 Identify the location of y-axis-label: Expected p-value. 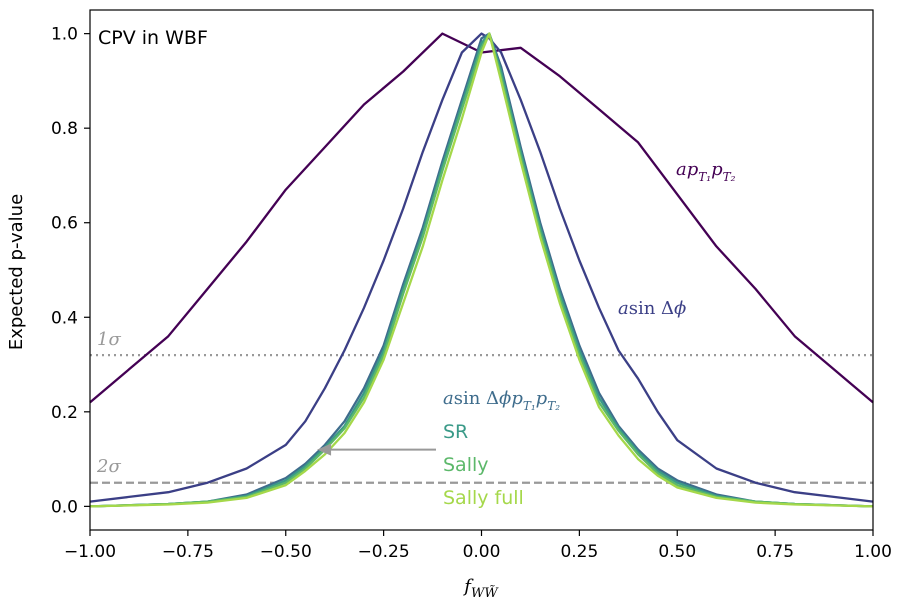
(16, 272).